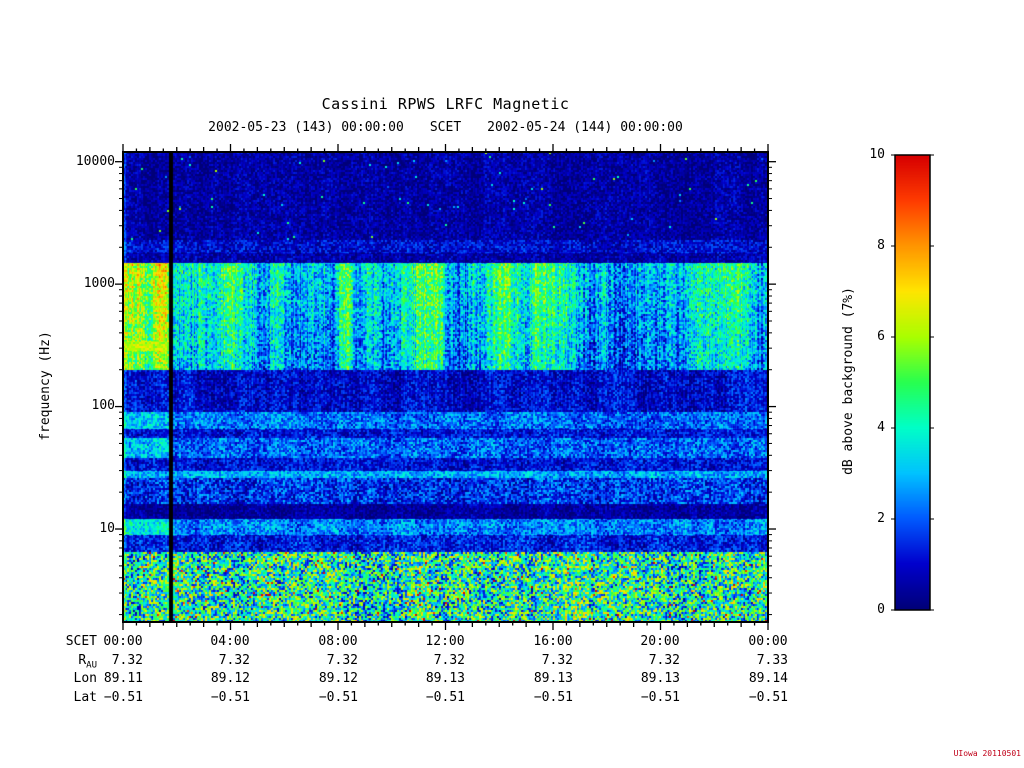 The image size is (1024, 768). I want to click on colorbar-tick-0: 0, so click(881, 609).